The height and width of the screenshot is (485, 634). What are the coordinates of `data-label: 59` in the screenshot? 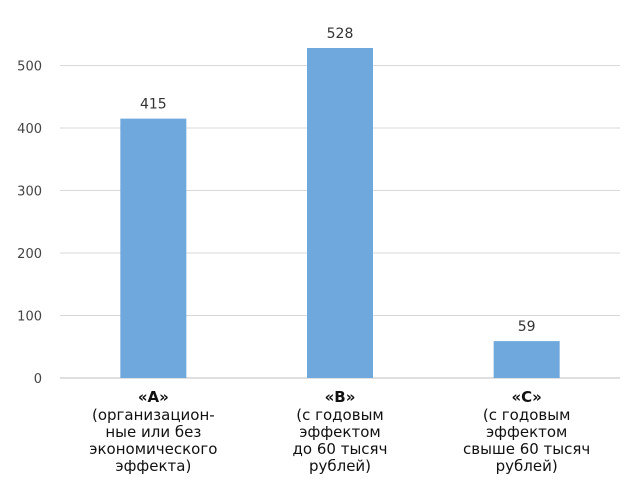 It's located at (527, 327).